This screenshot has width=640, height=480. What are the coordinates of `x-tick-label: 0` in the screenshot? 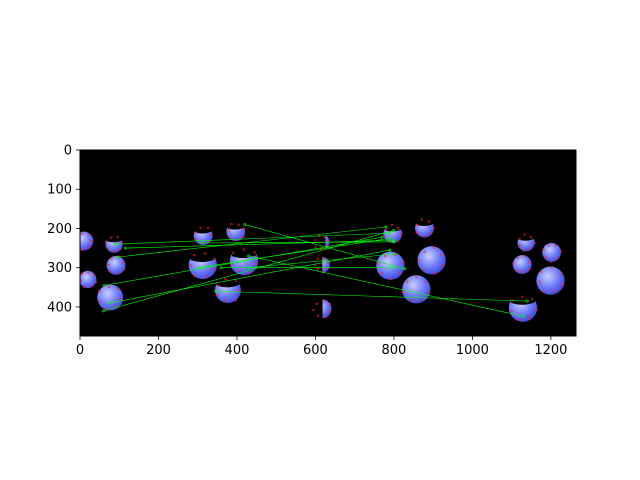 It's located at (80, 350).